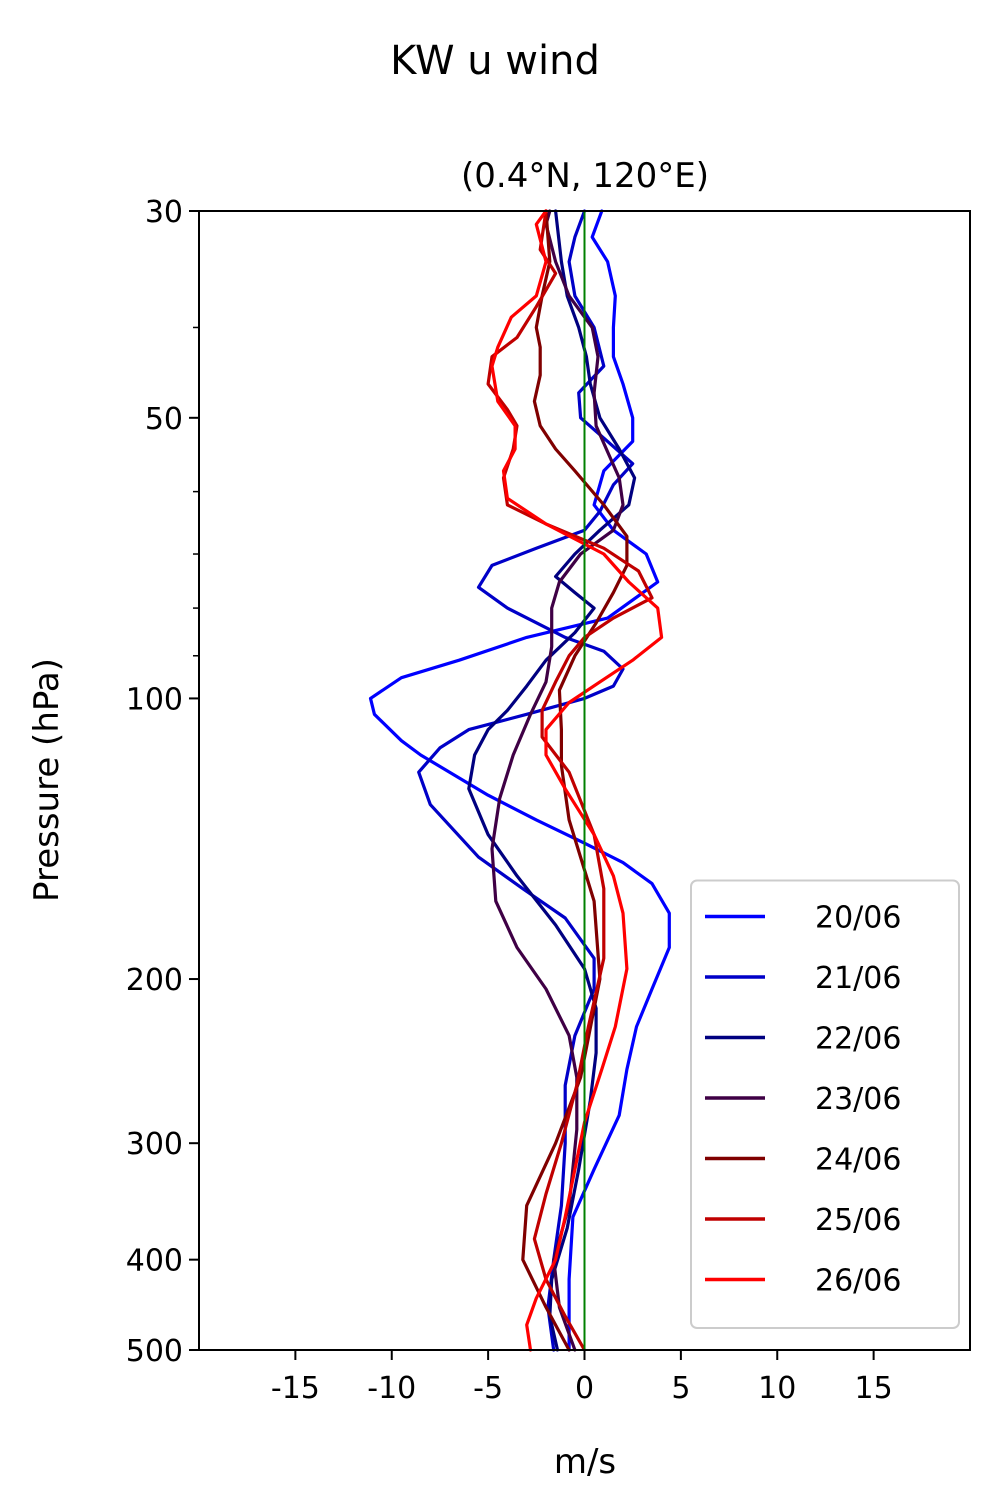 The width and height of the screenshot is (990, 1500). I want to click on y-axis-label: Pressure (hPa), so click(47, 780).